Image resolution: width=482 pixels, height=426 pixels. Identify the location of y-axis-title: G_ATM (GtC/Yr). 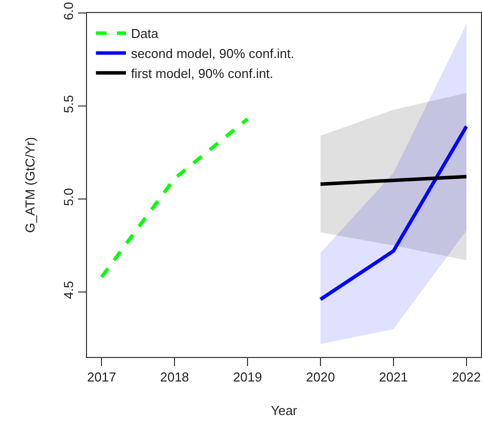
(30, 185).